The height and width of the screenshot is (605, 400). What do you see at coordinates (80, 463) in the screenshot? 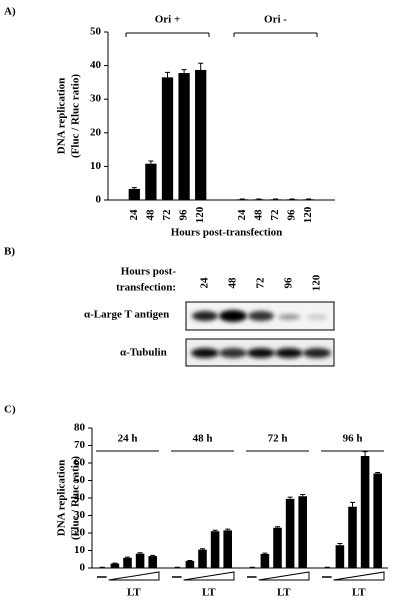
I see `y-tick-label: 60` at bounding box center [80, 463].